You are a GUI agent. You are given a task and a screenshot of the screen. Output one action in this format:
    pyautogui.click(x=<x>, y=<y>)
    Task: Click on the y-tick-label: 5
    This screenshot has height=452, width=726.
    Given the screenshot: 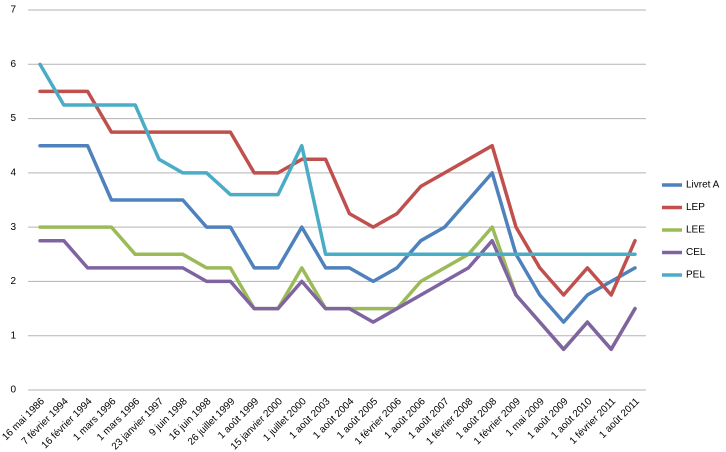 What is the action you would take?
    pyautogui.click(x=13, y=118)
    